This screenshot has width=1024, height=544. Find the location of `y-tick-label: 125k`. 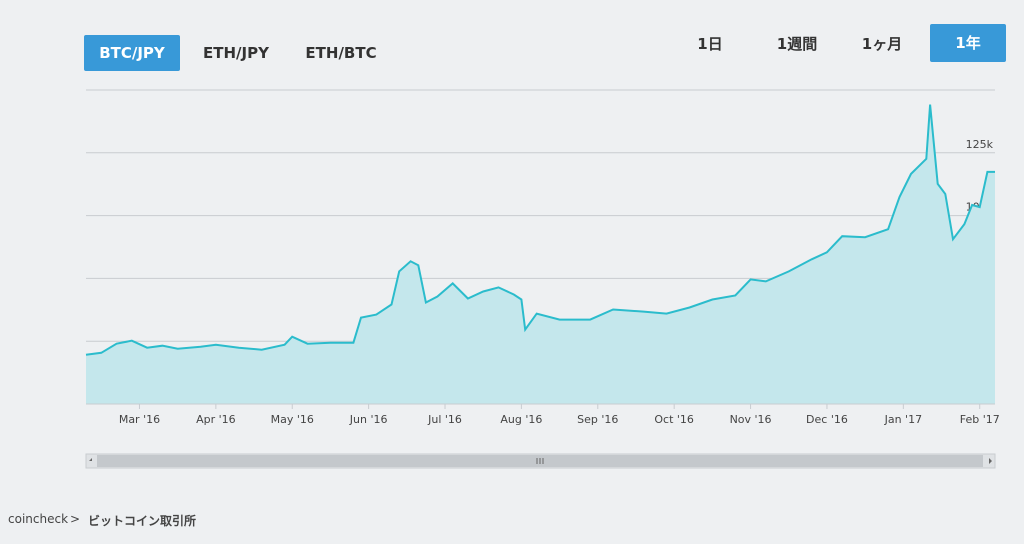

y-tick-label: 125k is located at coordinates (980, 144).